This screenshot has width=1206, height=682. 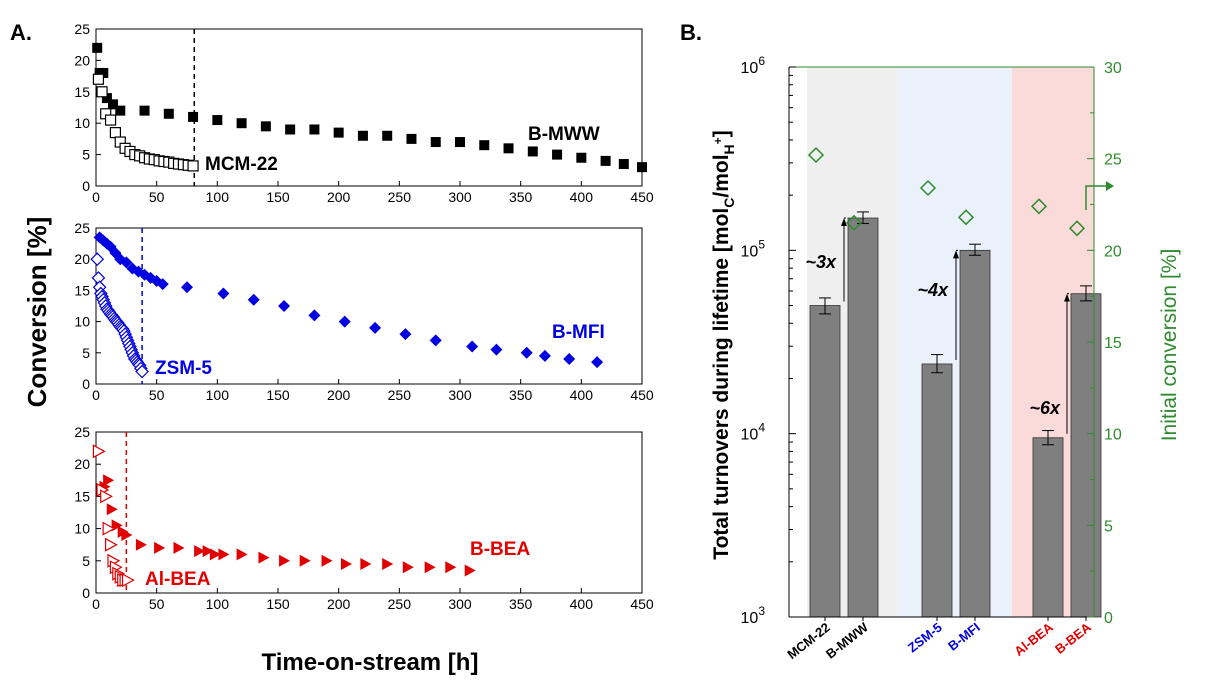 What do you see at coordinates (642, 604) in the screenshot?
I see `x-tick-label: 450` at bounding box center [642, 604].